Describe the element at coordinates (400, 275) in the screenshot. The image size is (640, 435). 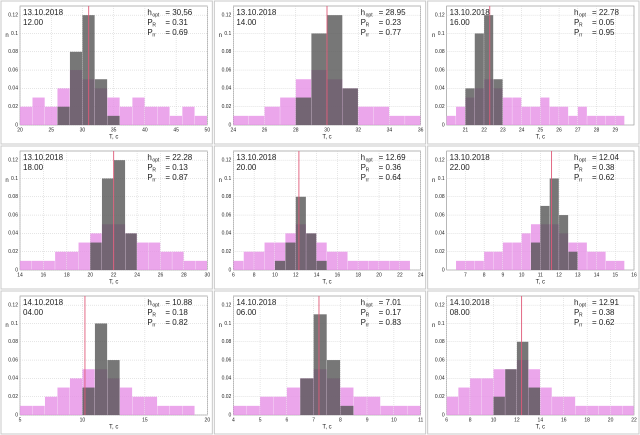
I see `x-tick-label: 22` at that location.